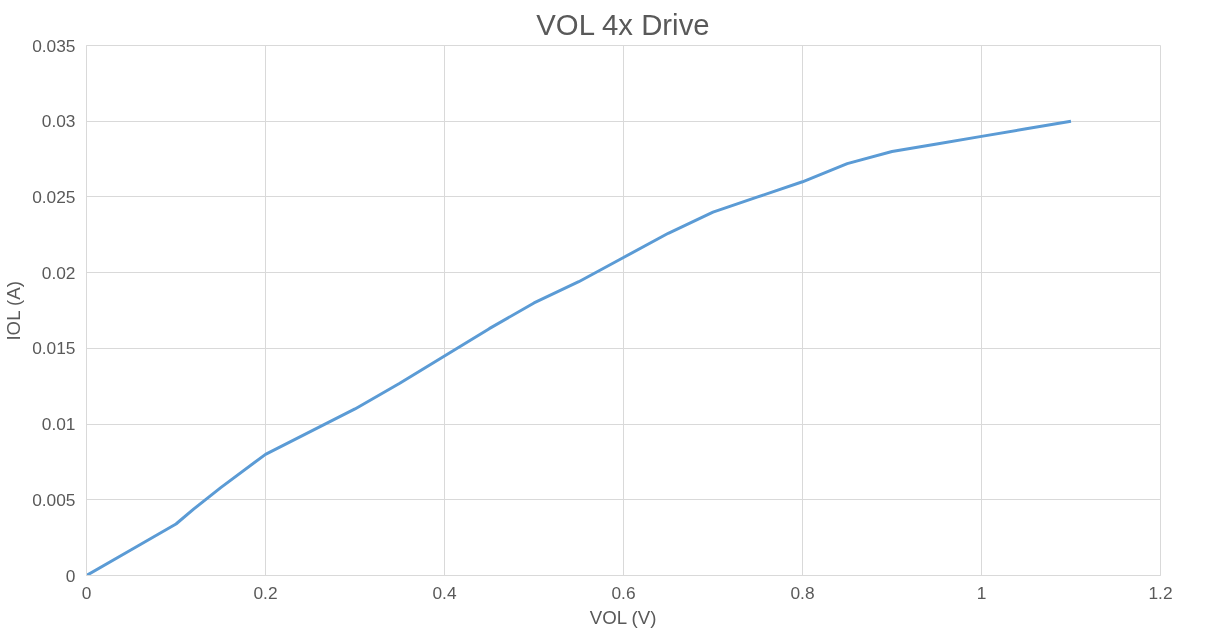 The height and width of the screenshot is (638, 1212). Describe the element at coordinates (265, 592) in the screenshot. I see `x-tick-label: 0.2` at that location.